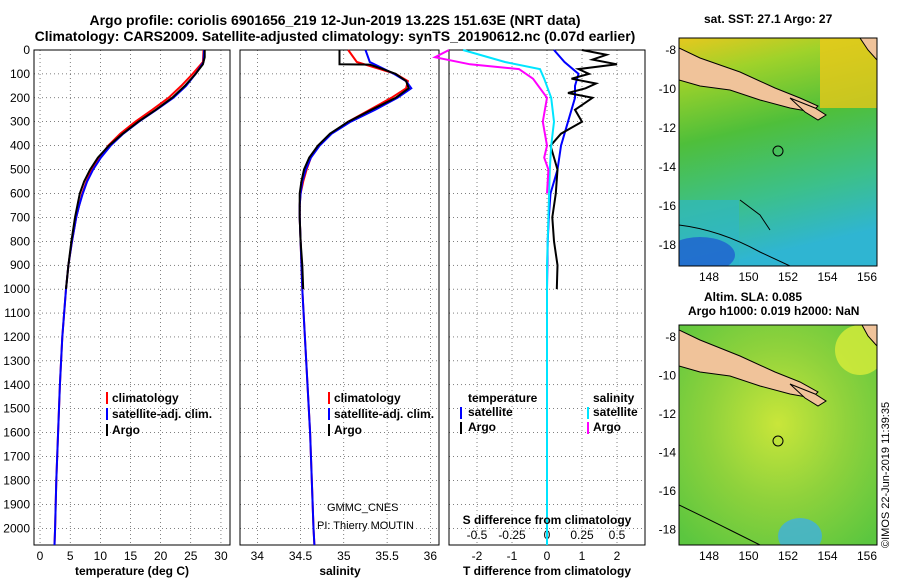  What do you see at coordinates (132, 571) in the screenshot?
I see `temperature-xlabel: temperature (deg C)` at bounding box center [132, 571].